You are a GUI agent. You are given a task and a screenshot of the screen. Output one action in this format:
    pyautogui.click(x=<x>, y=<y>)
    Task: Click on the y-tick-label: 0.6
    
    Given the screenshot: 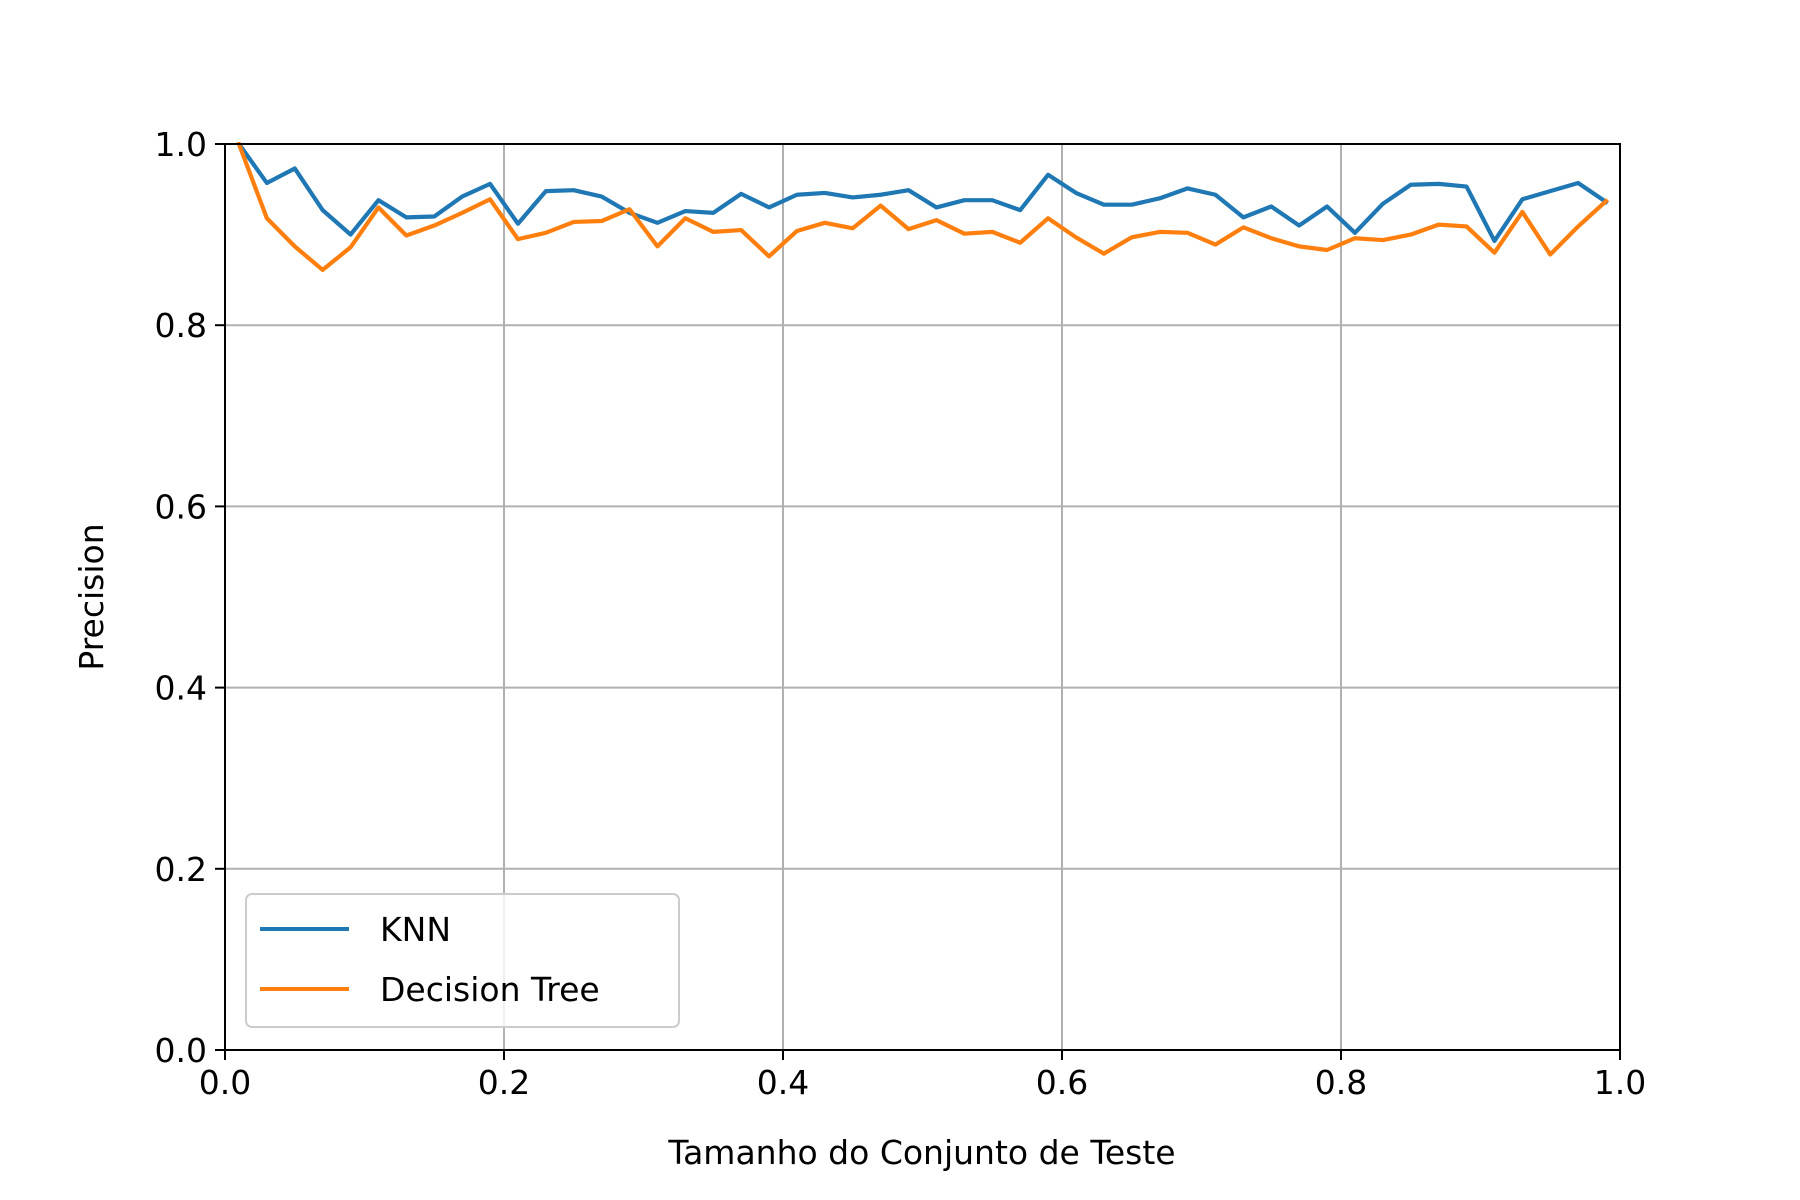 What is the action you would take?
    pyautogui.click(x=181, y=506)
    